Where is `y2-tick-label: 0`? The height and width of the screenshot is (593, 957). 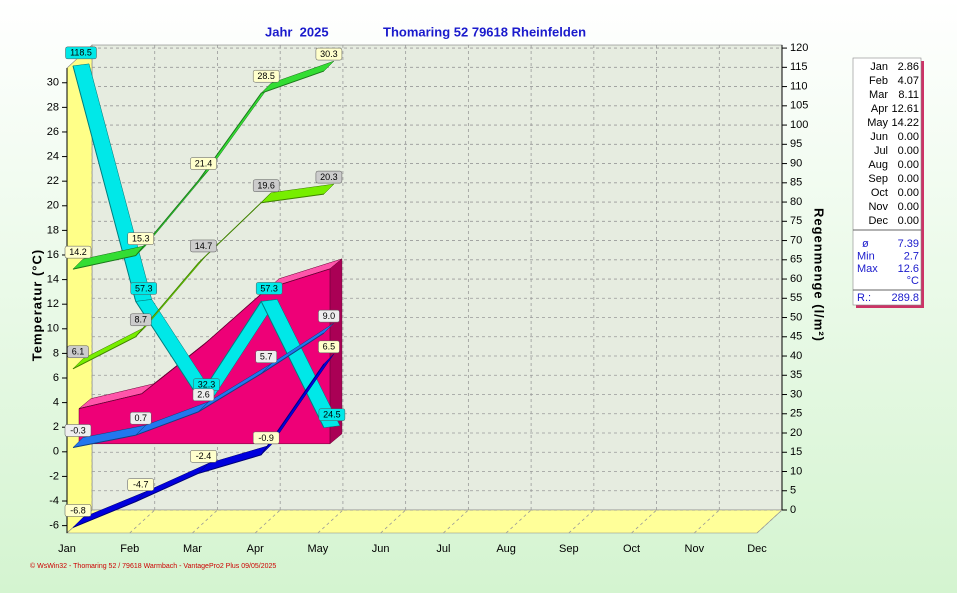
y2-tick-label: 0 is located at coordinates (793, 510).